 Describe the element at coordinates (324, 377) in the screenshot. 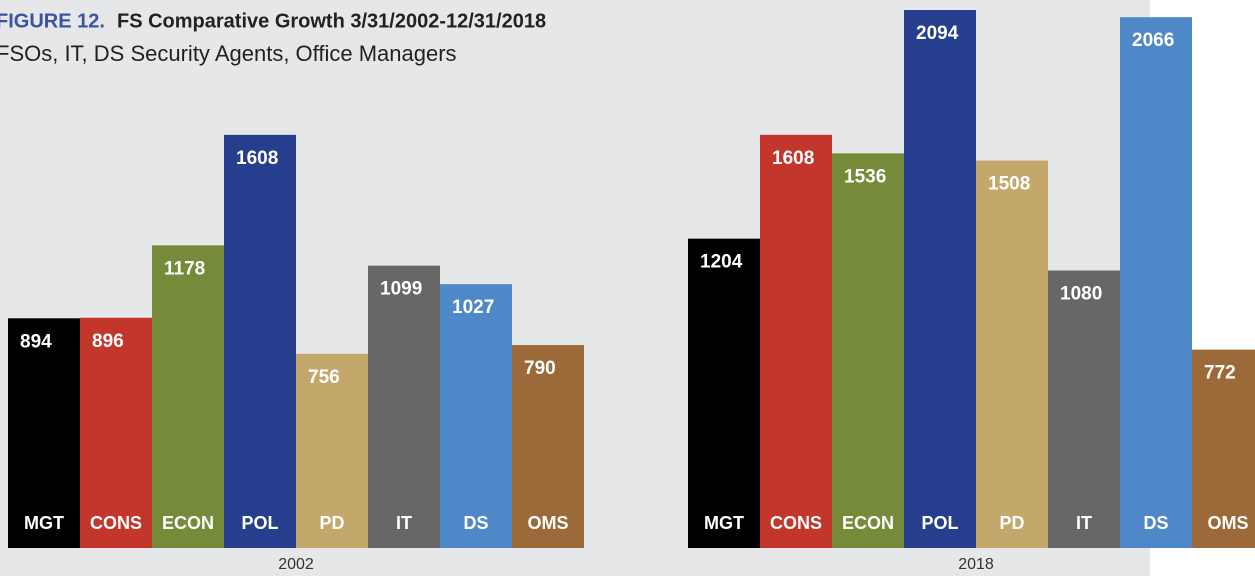

I see `value-label: 756` at that location.